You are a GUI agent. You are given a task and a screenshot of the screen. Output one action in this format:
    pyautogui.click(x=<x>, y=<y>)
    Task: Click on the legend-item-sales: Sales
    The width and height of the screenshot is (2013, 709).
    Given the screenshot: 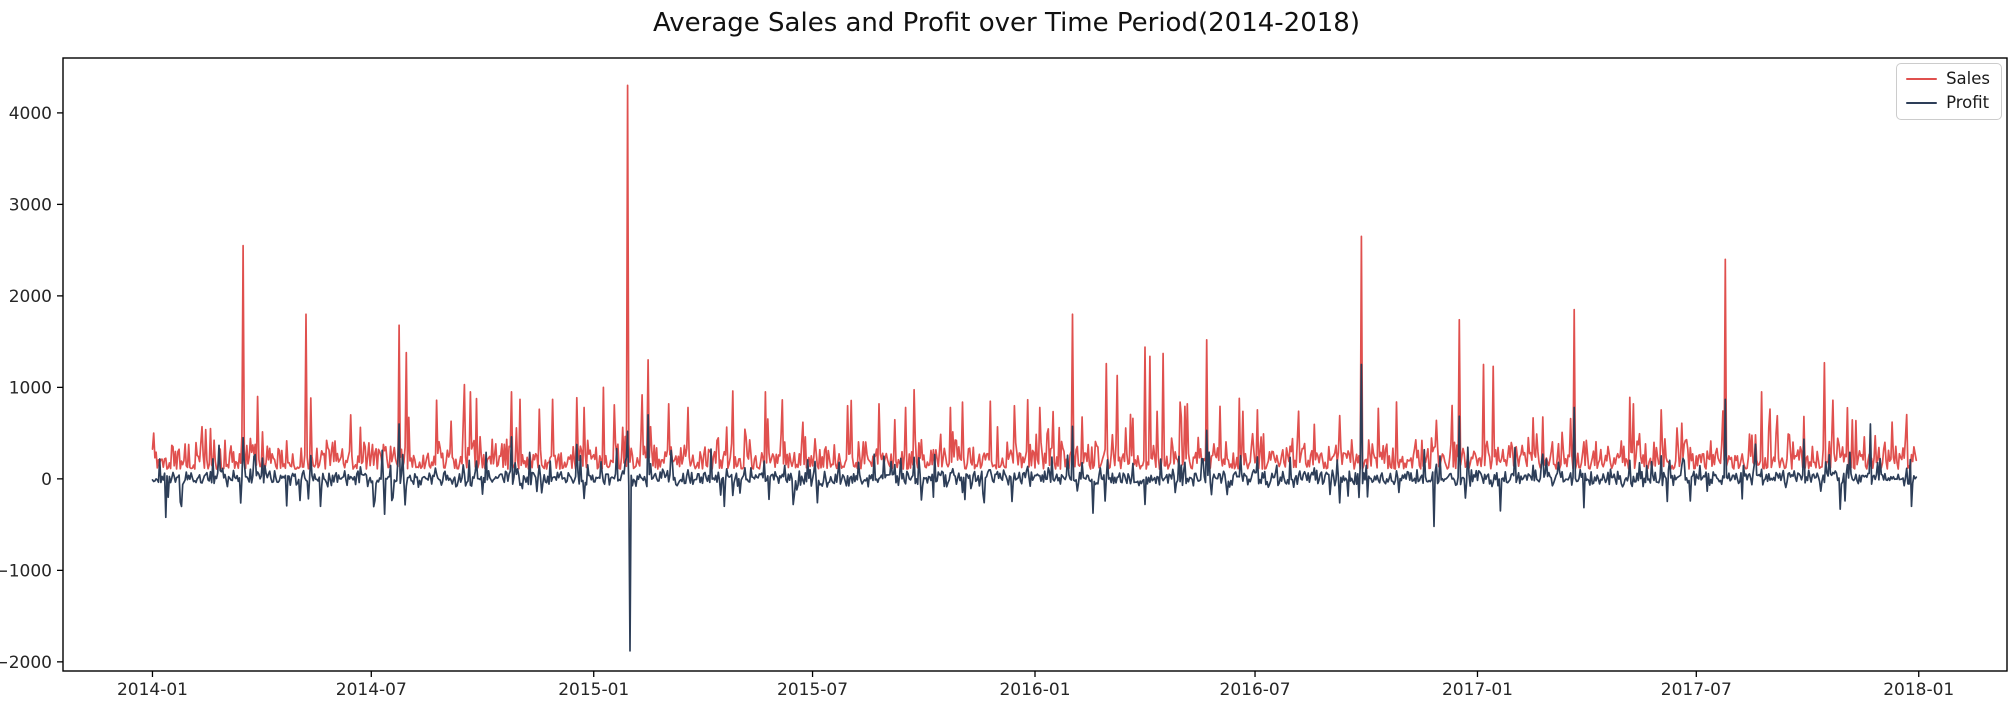 What is the action you would take?
    pyautogui.click(x=1948, y=78)
    